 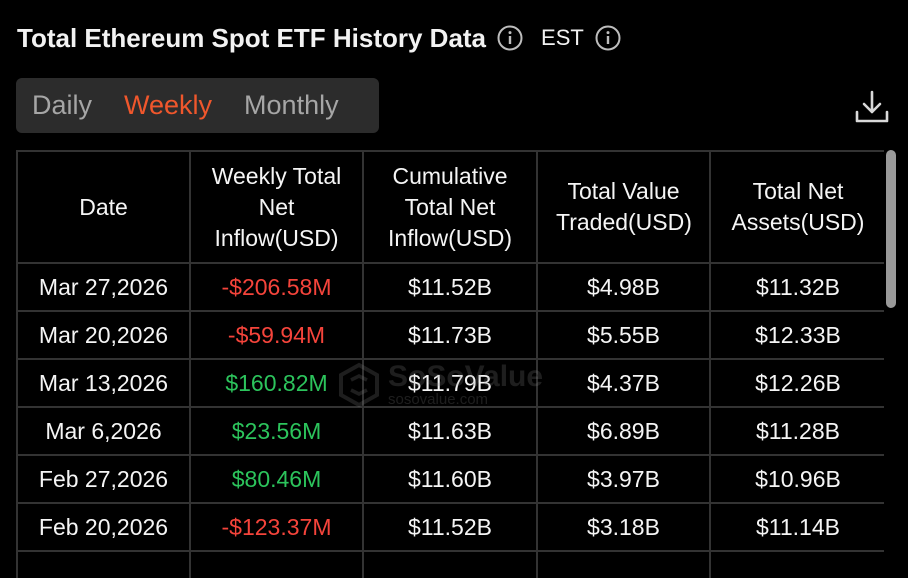 I want to click on table-scrollbar, so click(x=891, y=364).